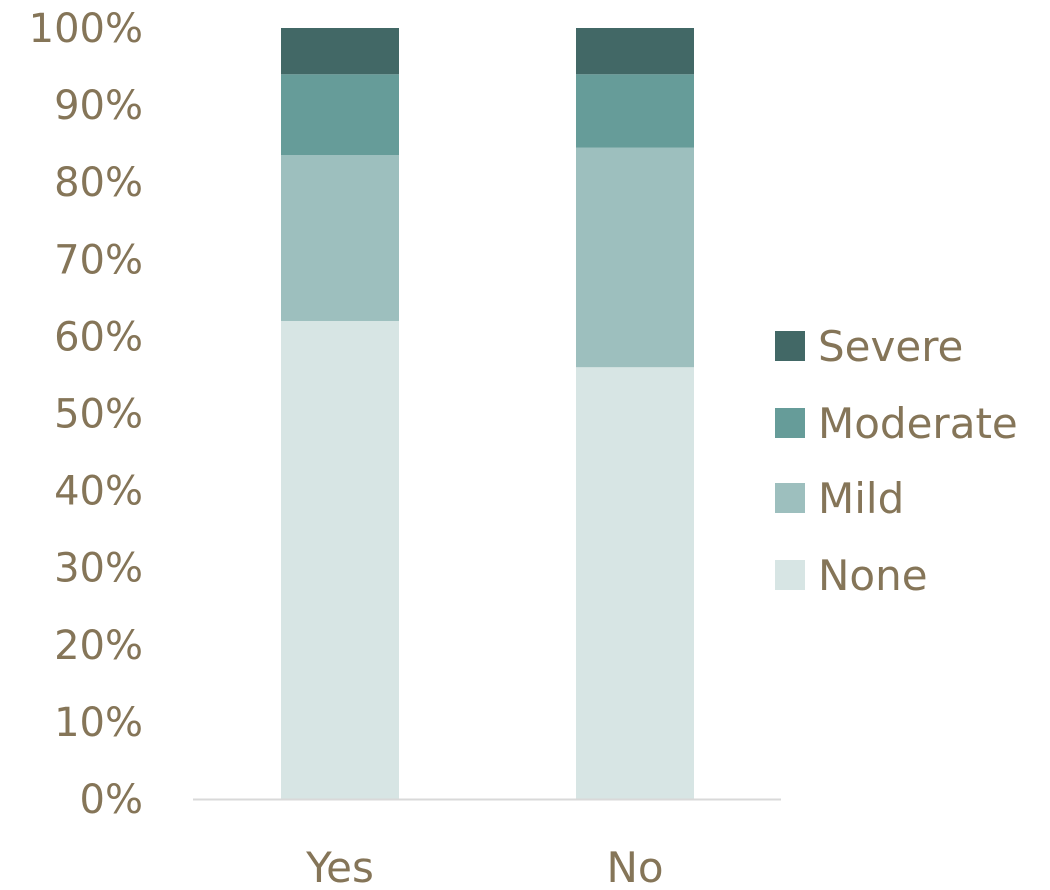 This screenshot has width=1050, height=890. I want to click on bar-segment-severe-yes, so click(340, 51).